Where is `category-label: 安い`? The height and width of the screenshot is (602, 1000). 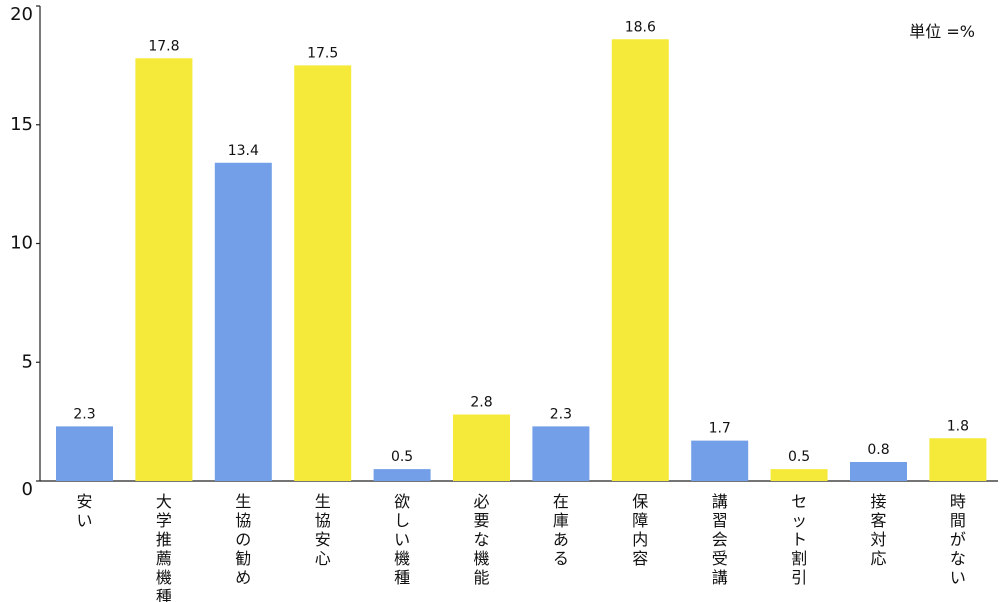 category-label: 安い is located at coordinates (84, 511).